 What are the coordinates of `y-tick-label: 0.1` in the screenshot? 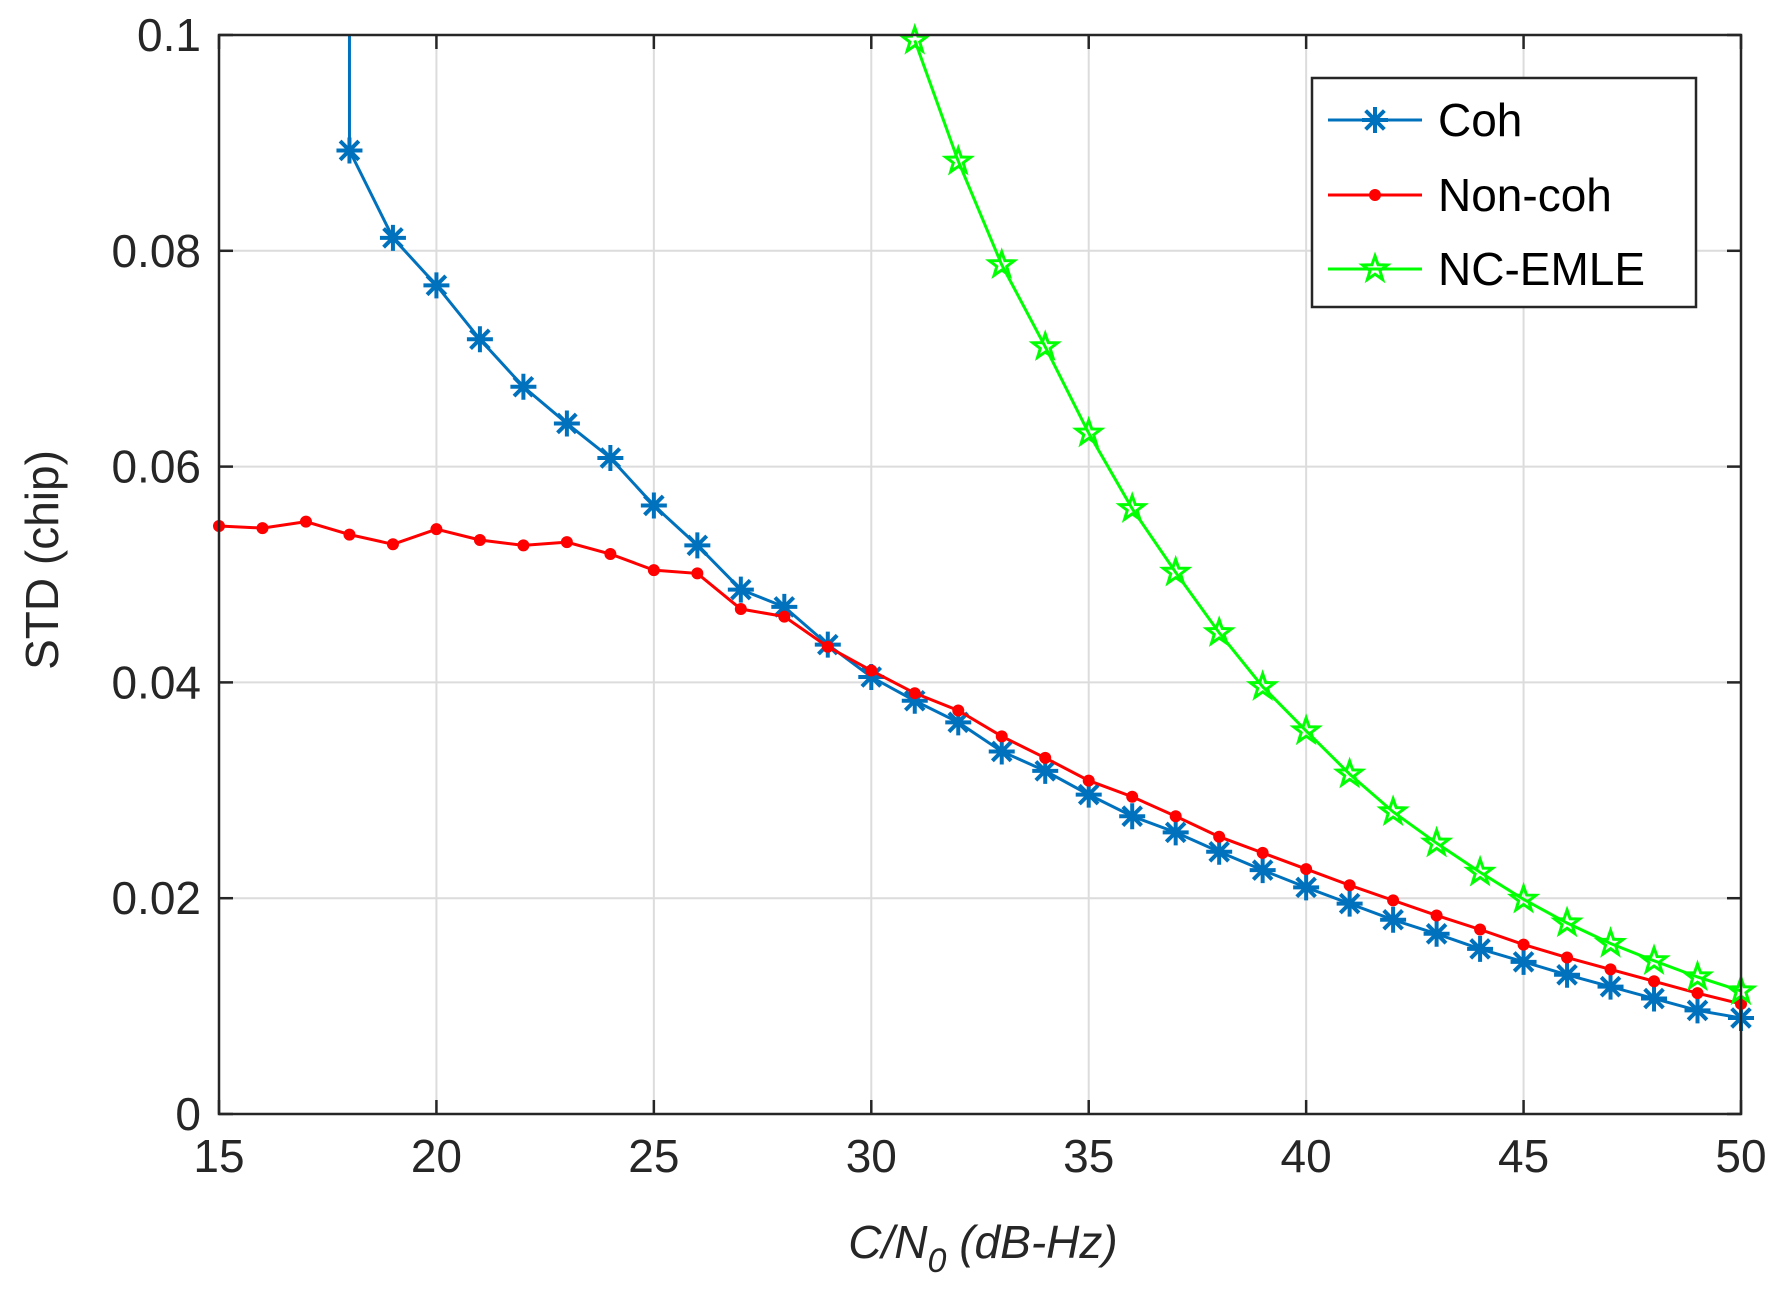 It's located at (169, 35).